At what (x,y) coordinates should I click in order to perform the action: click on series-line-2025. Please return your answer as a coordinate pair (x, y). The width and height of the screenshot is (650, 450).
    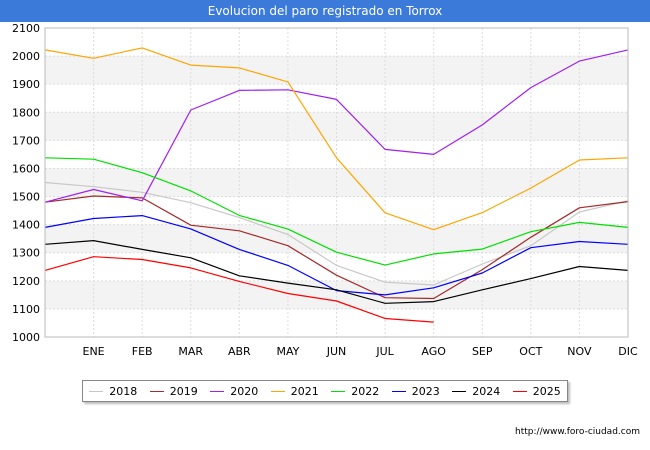
    Looking at the image, I should click on (239, 289).